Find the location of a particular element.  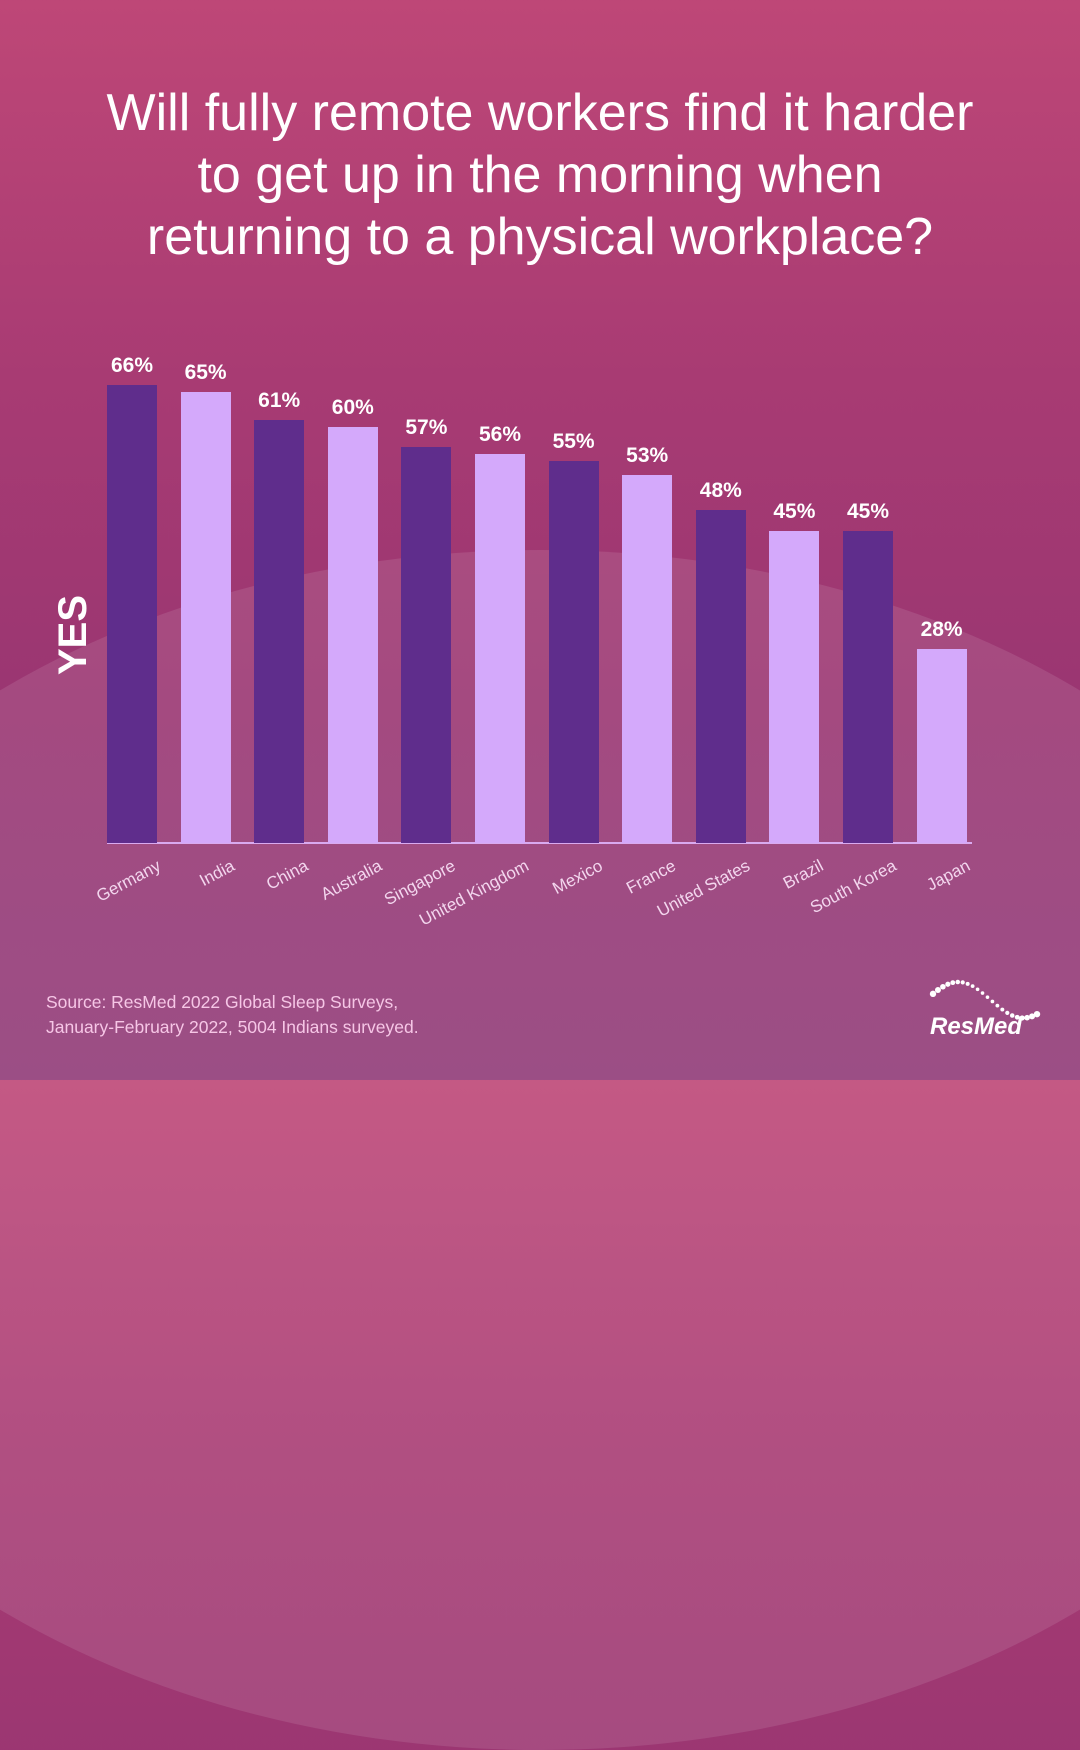

value-label: 53% is located at coordinates (647, 456).